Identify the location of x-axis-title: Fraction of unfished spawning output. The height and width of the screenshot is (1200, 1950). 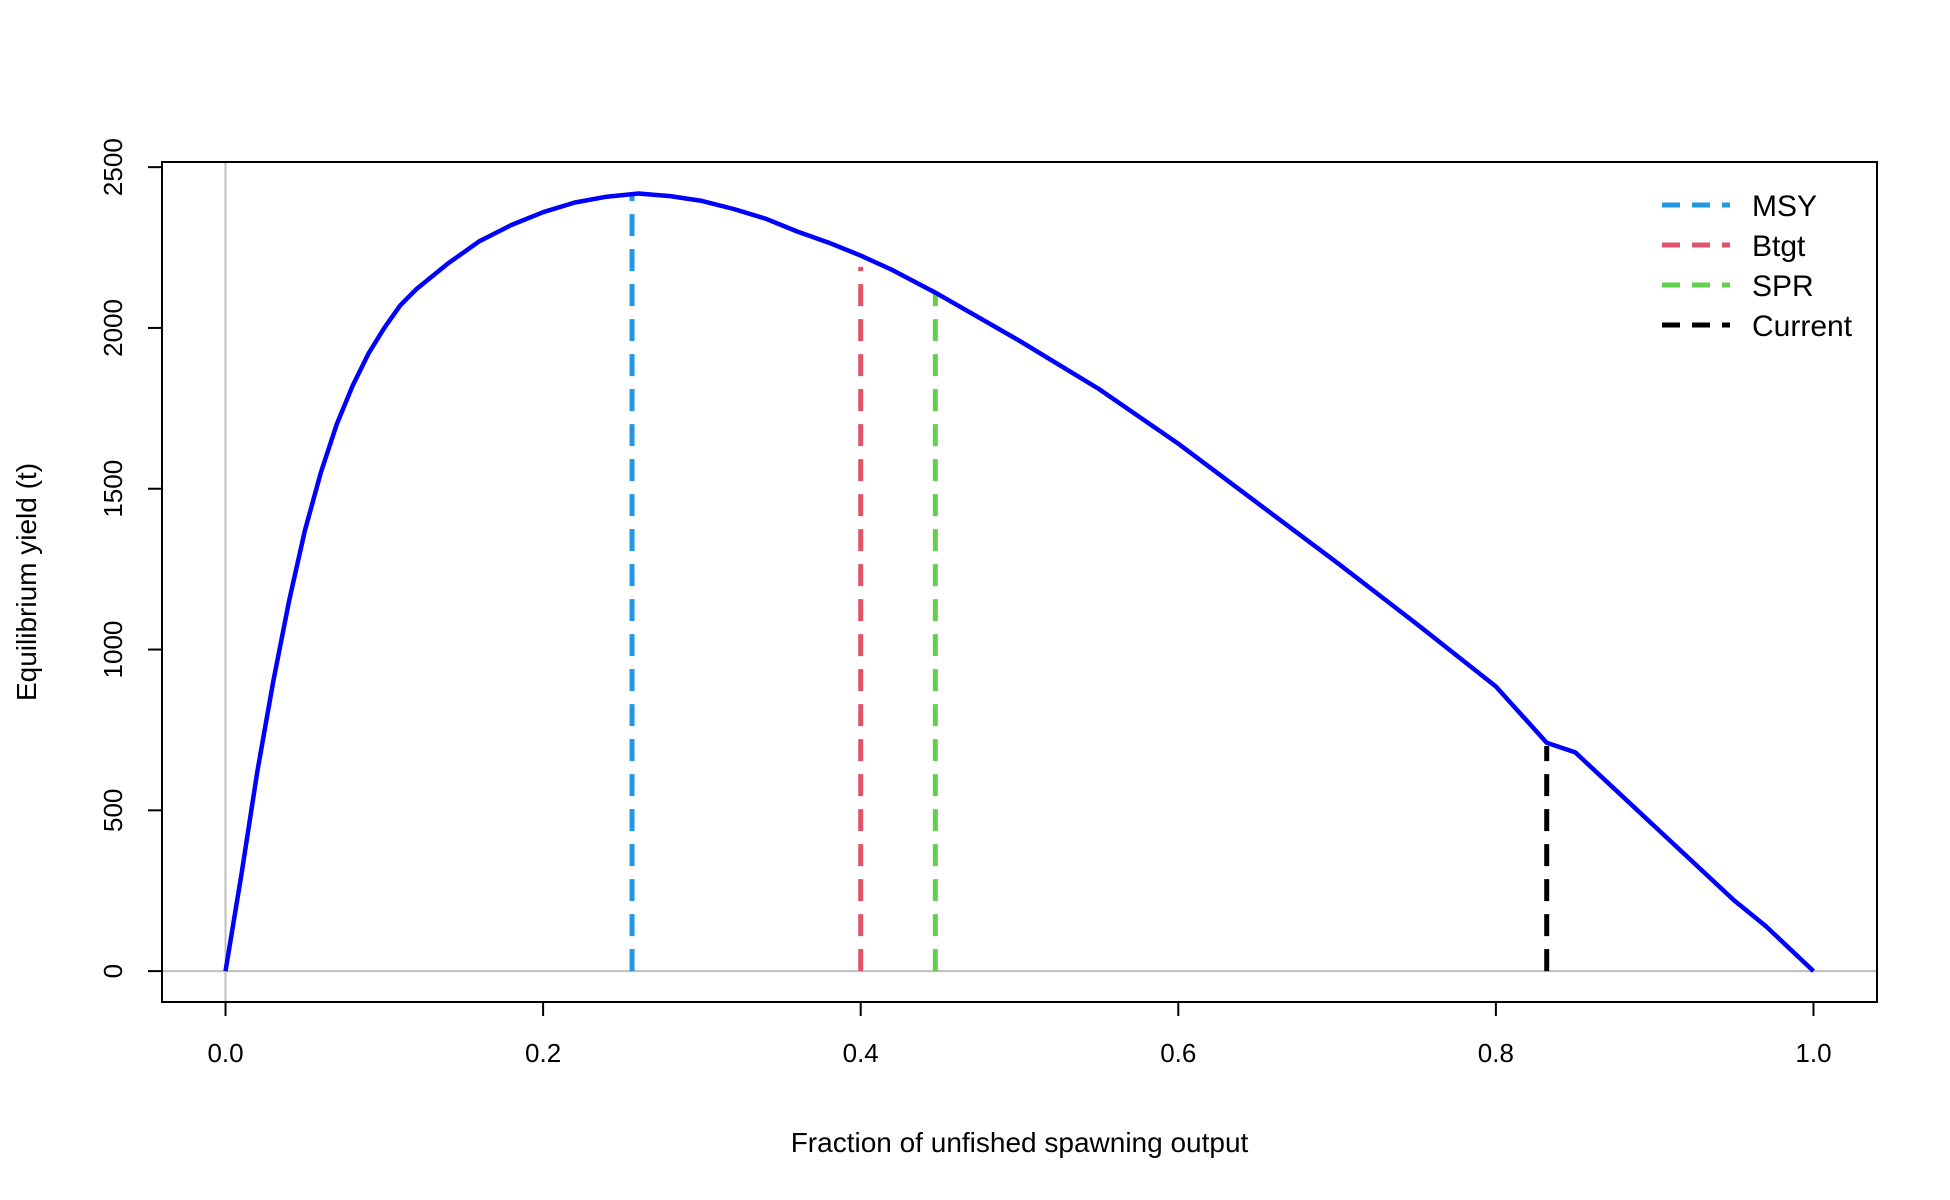
(1020, 1142).